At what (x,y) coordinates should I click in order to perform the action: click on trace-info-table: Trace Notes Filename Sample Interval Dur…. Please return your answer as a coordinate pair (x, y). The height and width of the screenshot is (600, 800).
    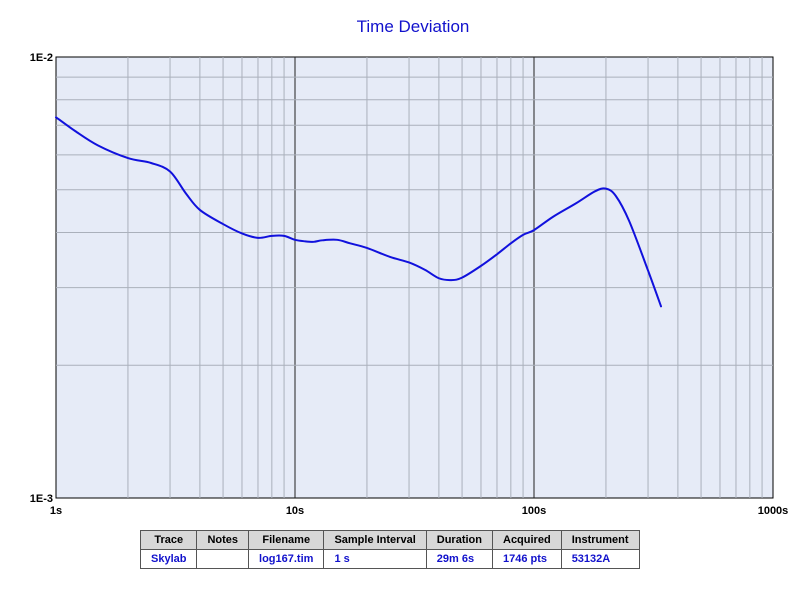
    Looking at the image, I should click on (389, 549).